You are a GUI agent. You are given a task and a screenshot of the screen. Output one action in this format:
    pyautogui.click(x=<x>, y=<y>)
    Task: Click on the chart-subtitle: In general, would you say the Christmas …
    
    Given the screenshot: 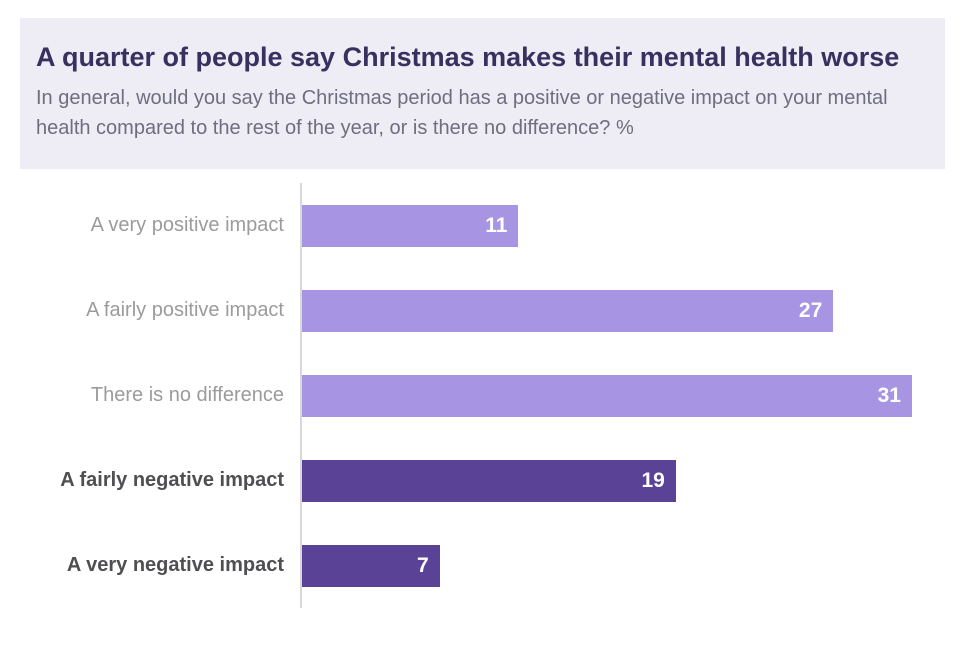 What is the action you would take?
    pyautogui.click(x=462, y=113)
    